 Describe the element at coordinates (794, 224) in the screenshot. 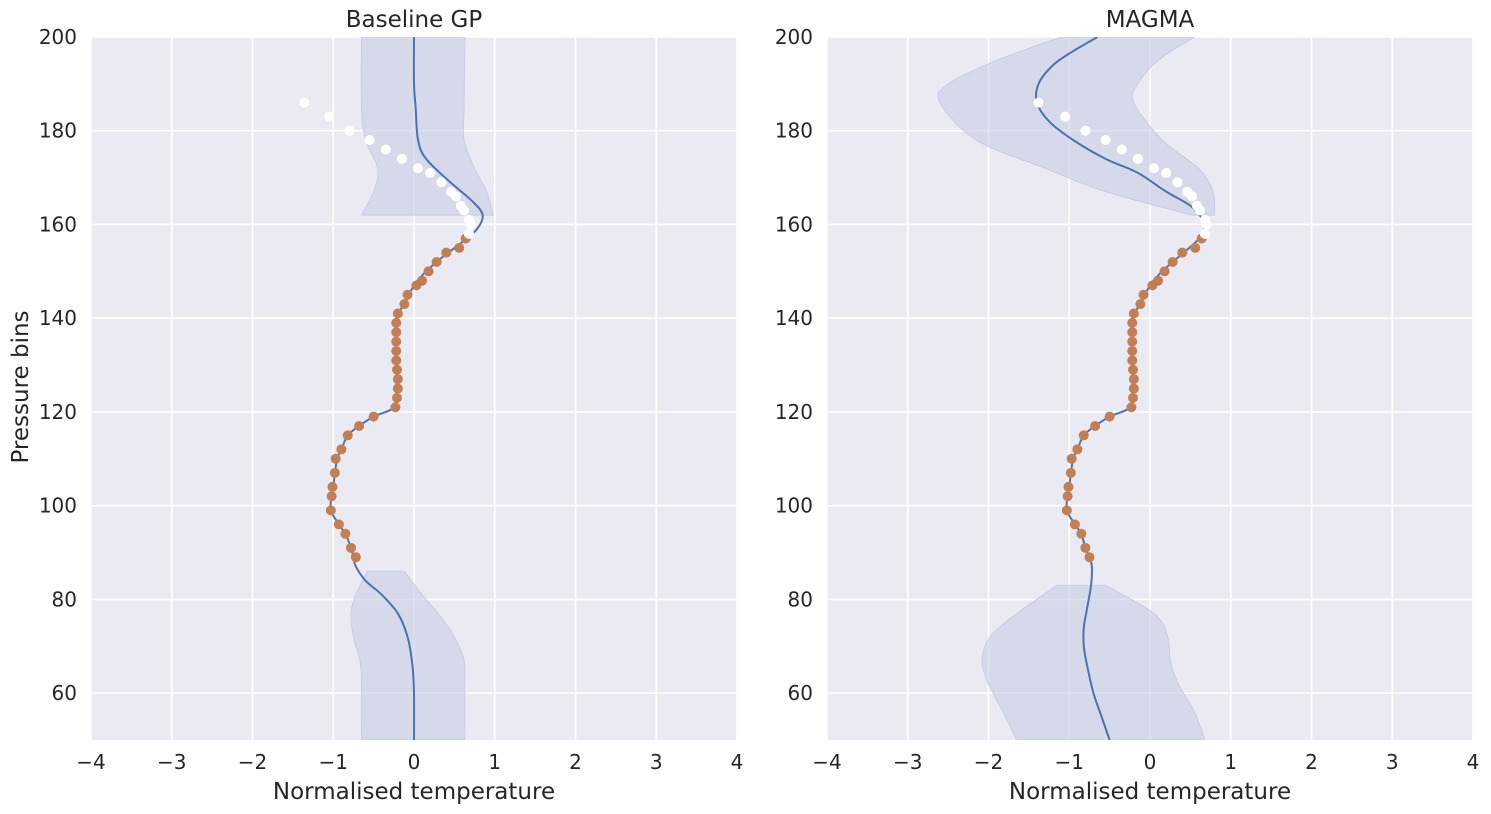

I see `y-tick-label: 160` at that location.